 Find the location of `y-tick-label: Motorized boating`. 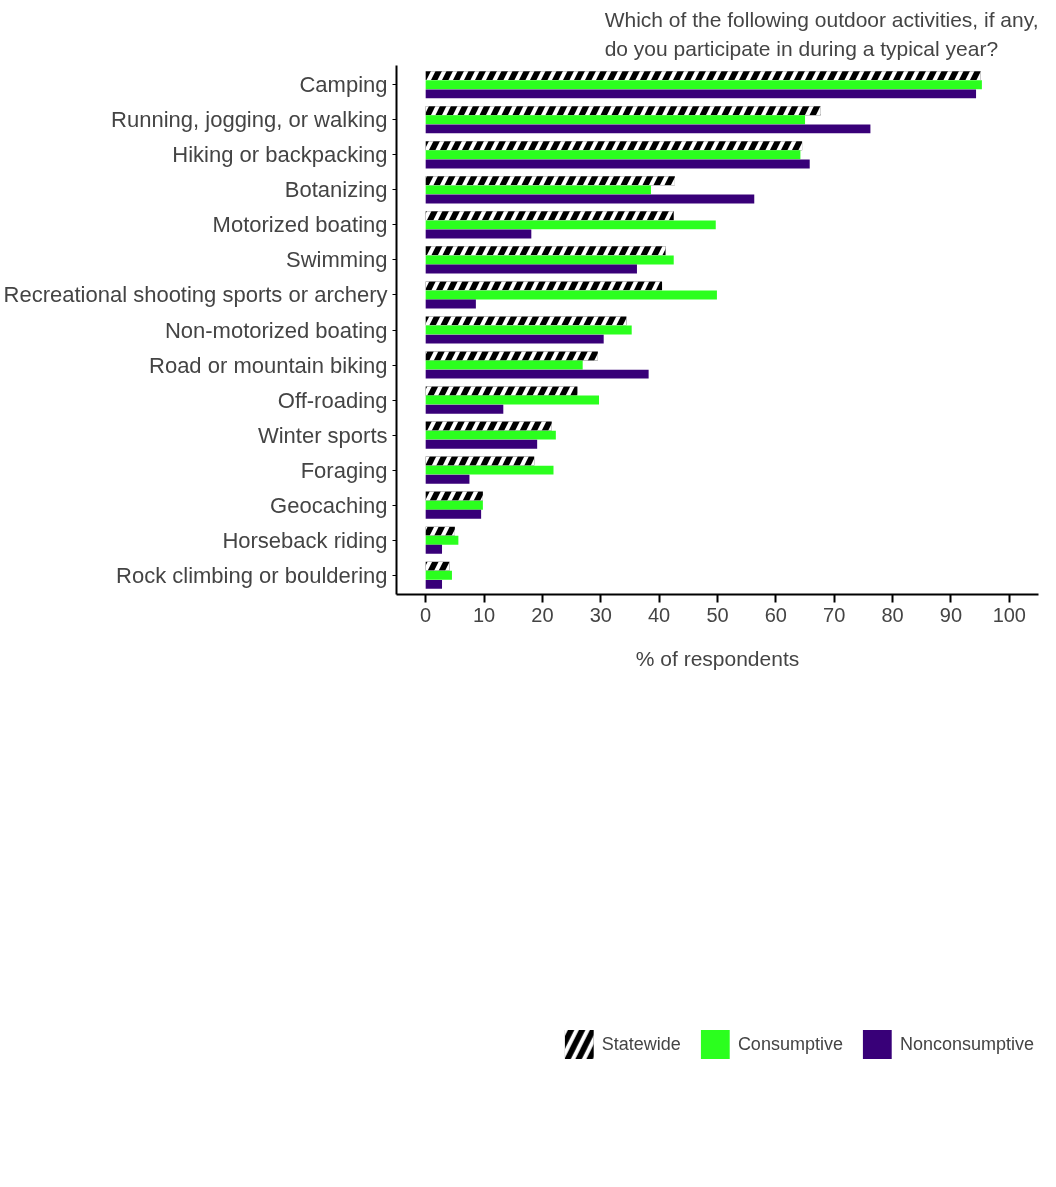

y-tick-label: Motorized boating is located at coordinates (300, 225).